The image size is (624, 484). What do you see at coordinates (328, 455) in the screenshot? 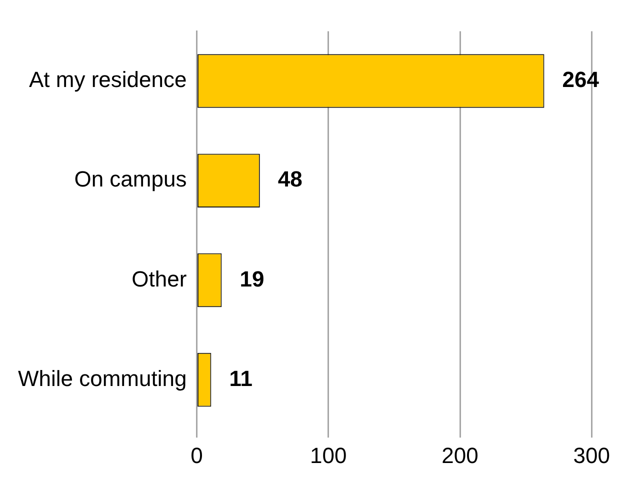
I see `x-tick-label: 100` at bounding box center [328, 455].